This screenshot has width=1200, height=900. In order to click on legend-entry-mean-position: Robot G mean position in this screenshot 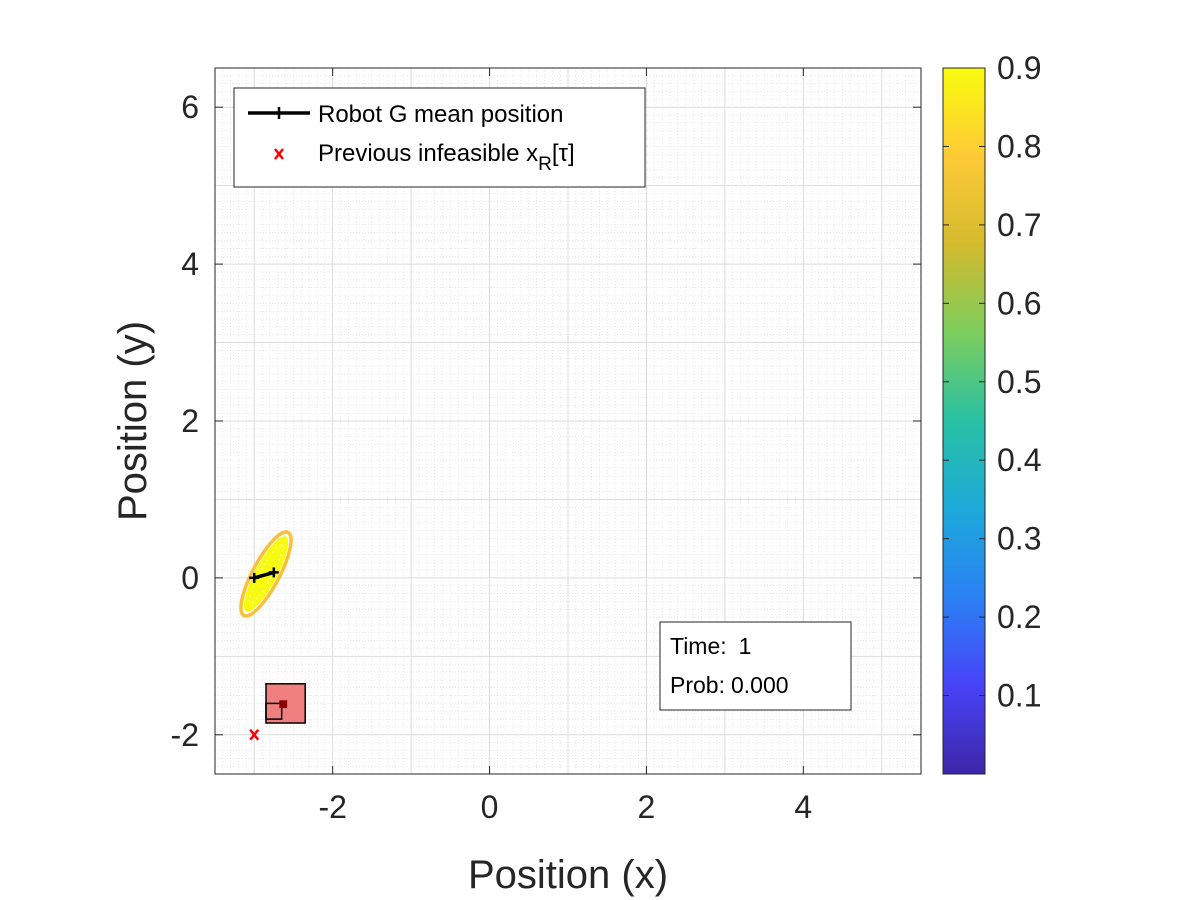, I will do `click(405, 114)`.